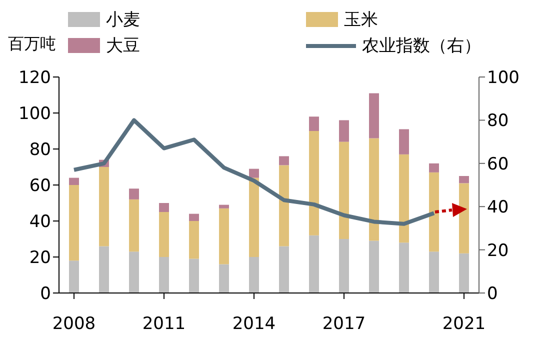 This screenshot has width=538, height=343. Describe the element at coordinates (498, 164) in the screenshot. I see `y2-tick-label: 60` at that location.